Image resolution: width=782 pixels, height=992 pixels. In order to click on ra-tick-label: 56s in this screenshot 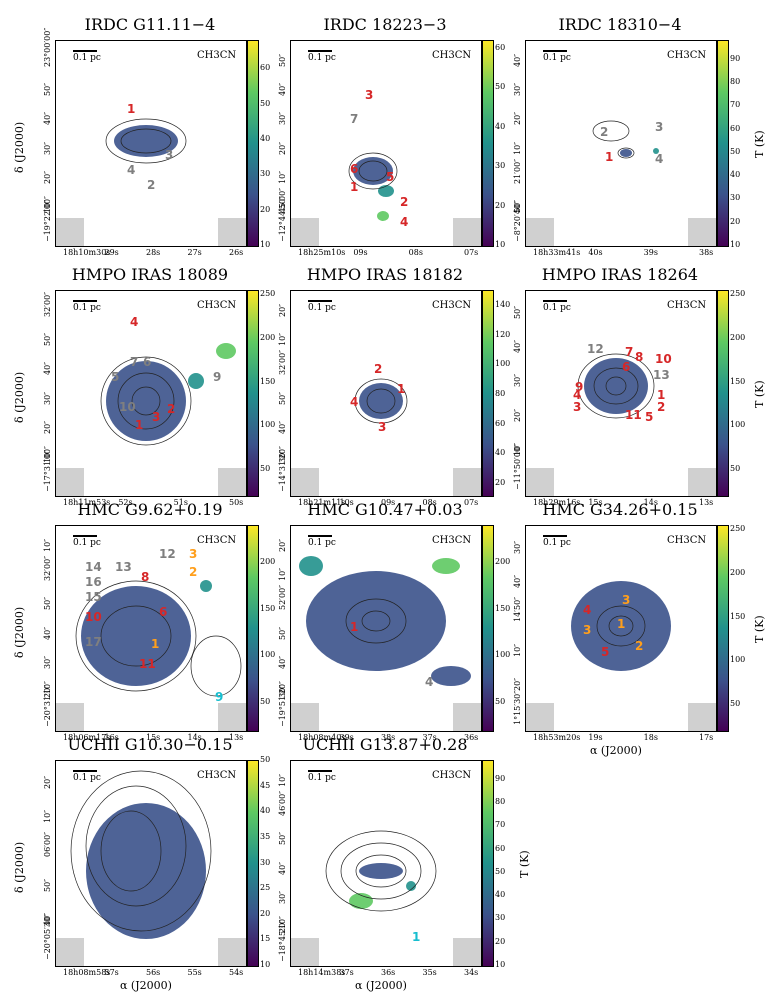, I will do `click(153, 972)`.